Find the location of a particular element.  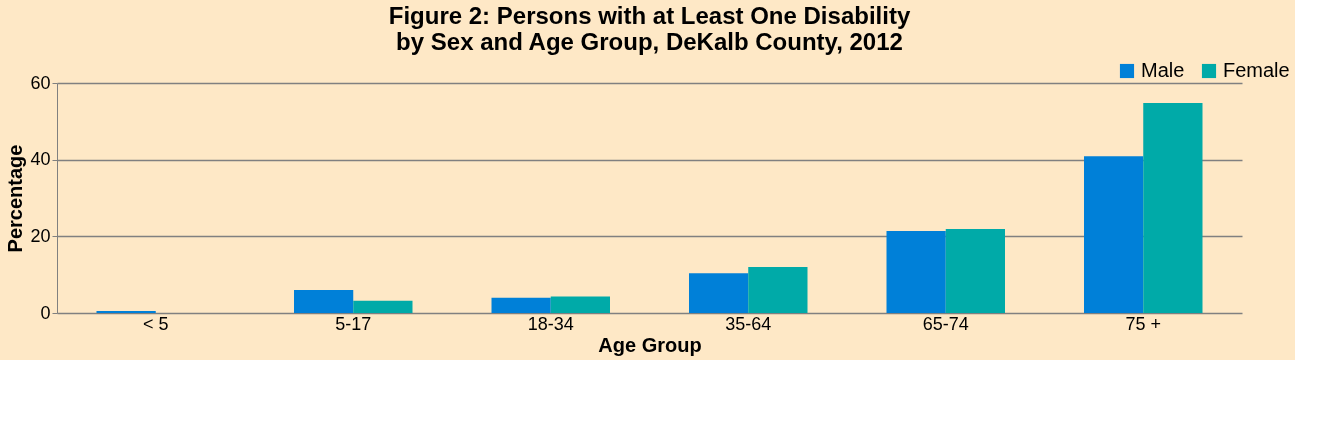

x-axis-title: Age Group is located at coordinates (650, 344).